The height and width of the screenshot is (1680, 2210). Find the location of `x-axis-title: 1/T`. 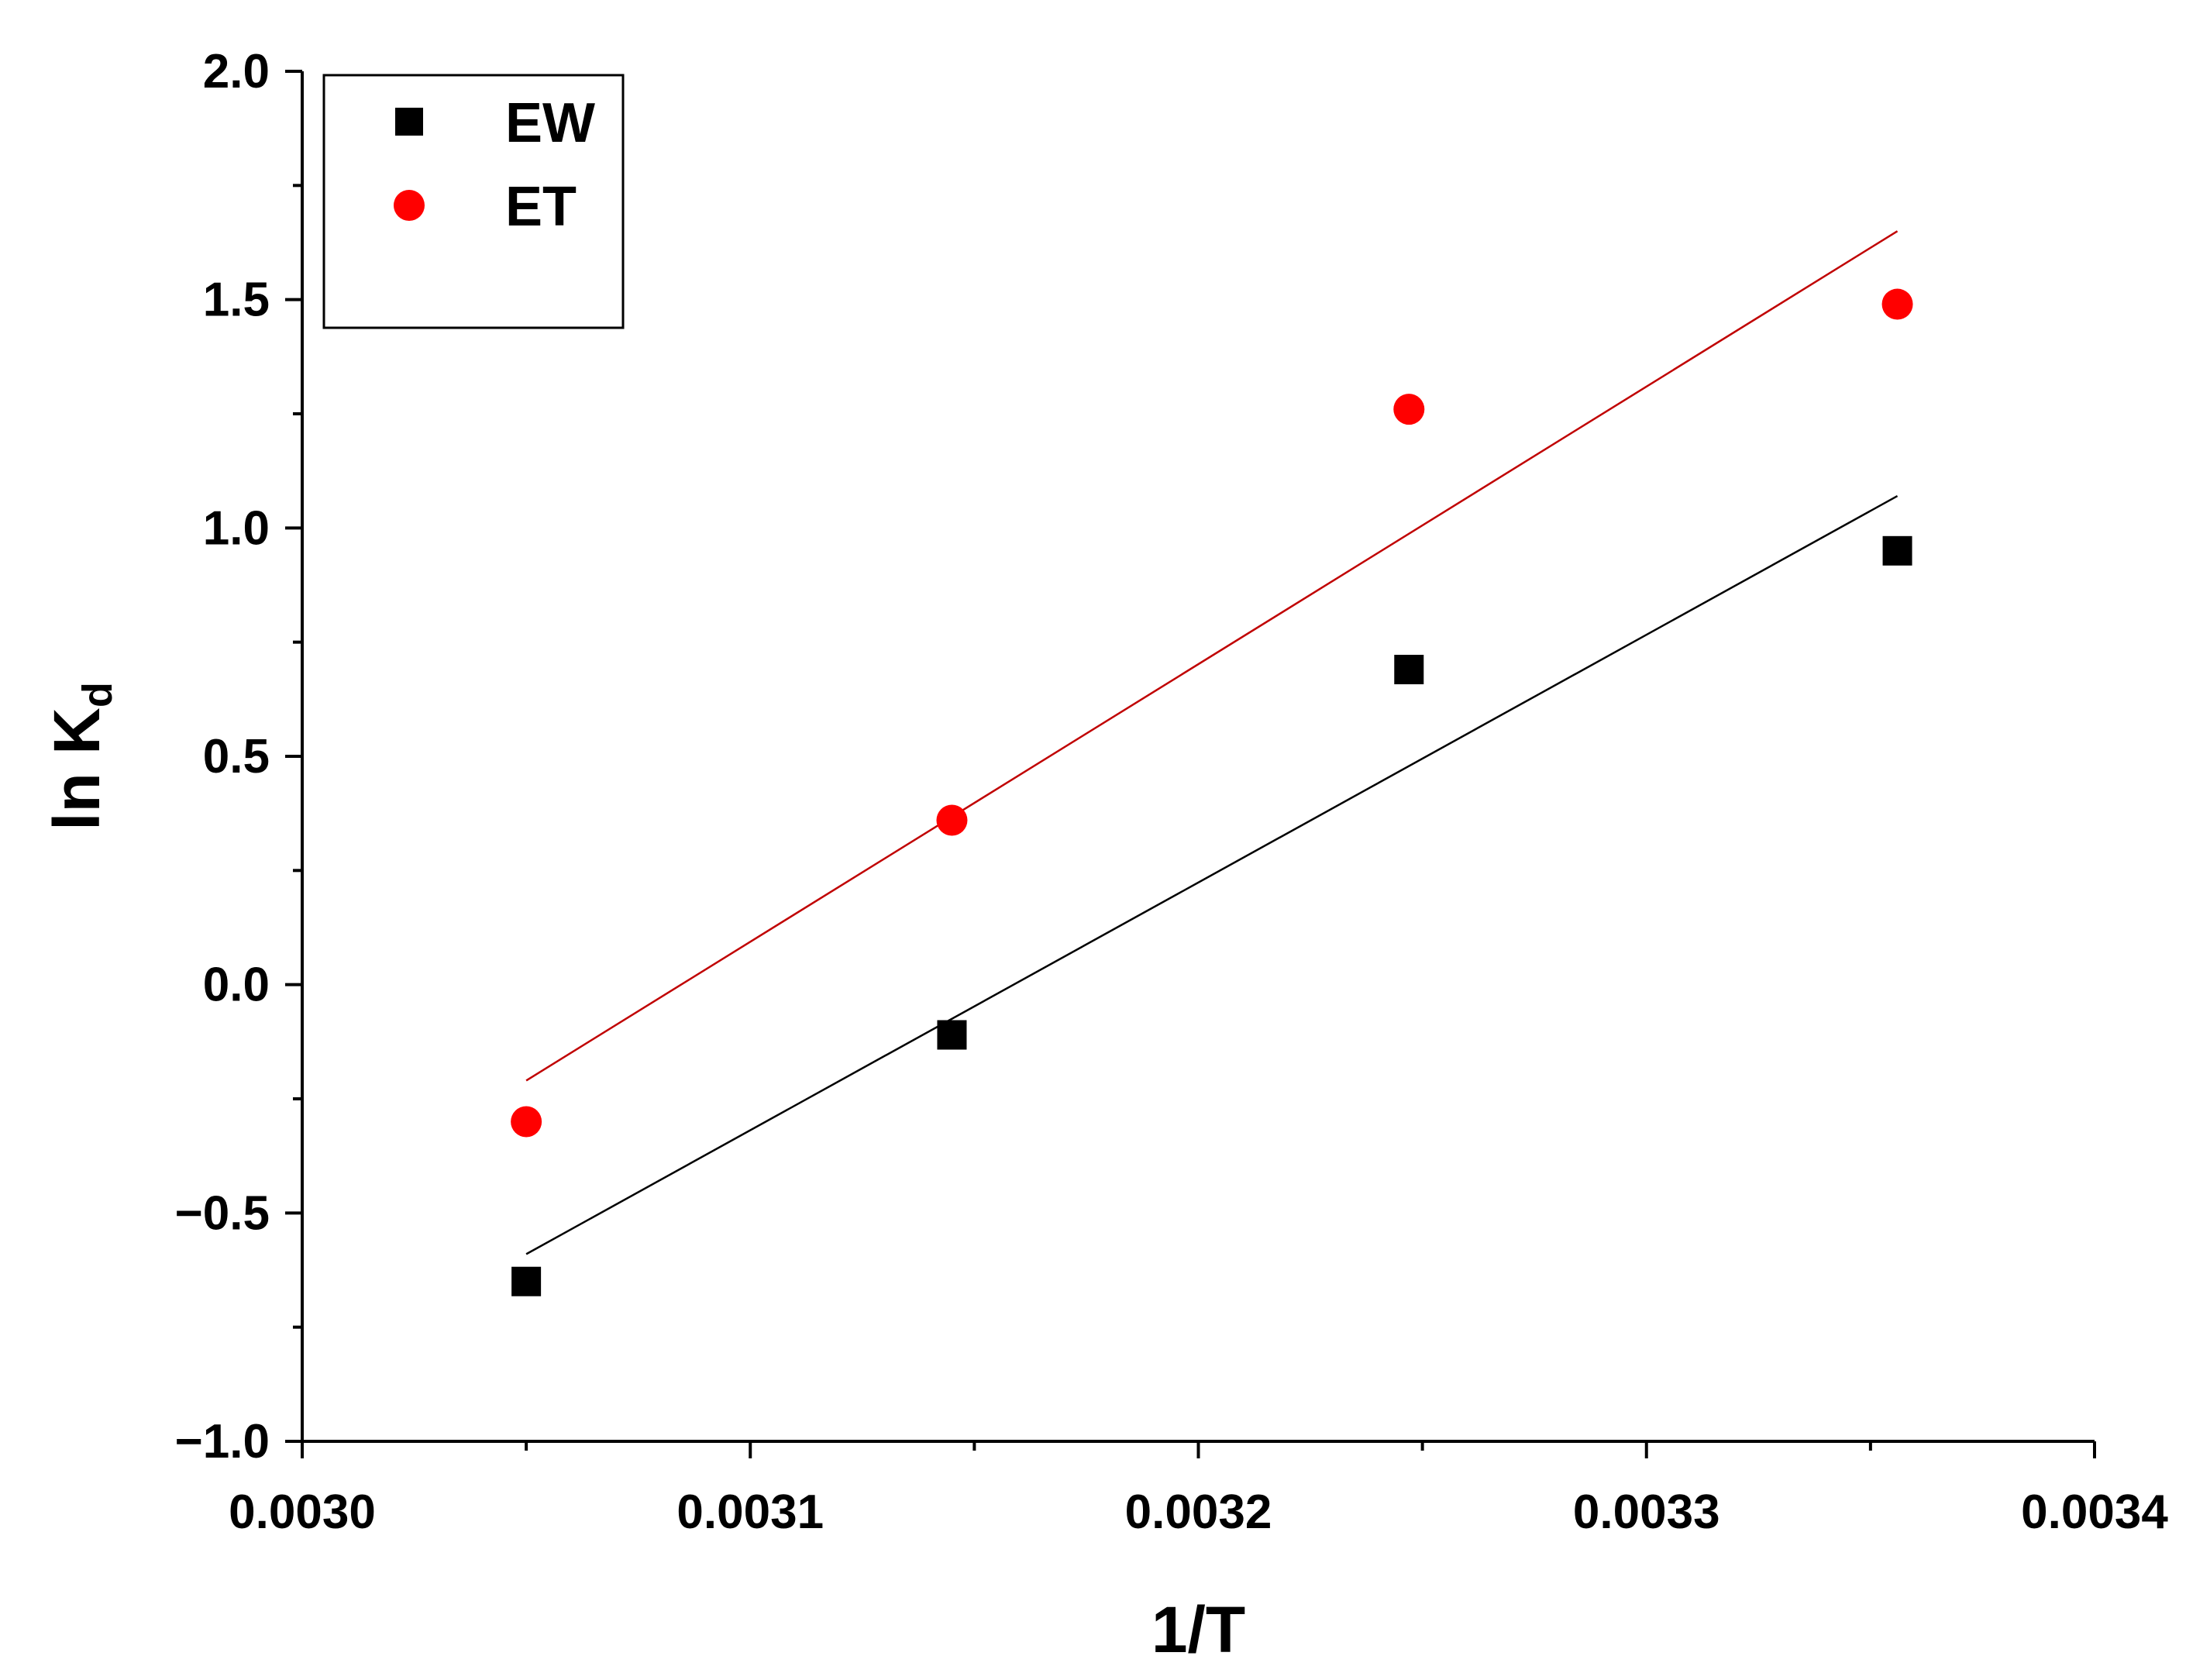

x-axis-title: 1/T is located at coordinates (1198, 1630).